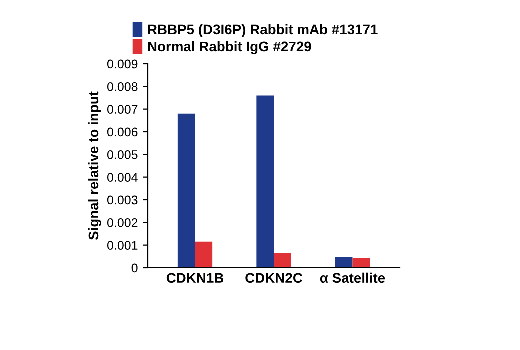 This screenshot has width=520, height=350. Describe the element at coordinates (122, 87) in the screenshot. I see `y-tick-label: 0.008` at that location.